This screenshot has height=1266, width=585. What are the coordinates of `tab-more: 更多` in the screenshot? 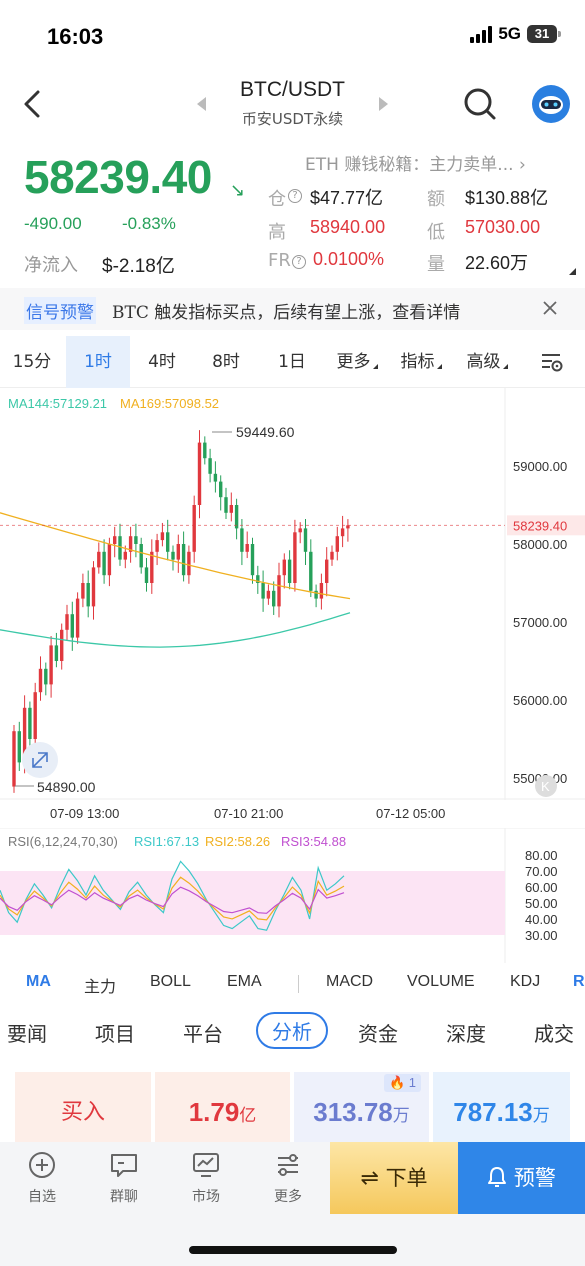 It's located at (357, 362).